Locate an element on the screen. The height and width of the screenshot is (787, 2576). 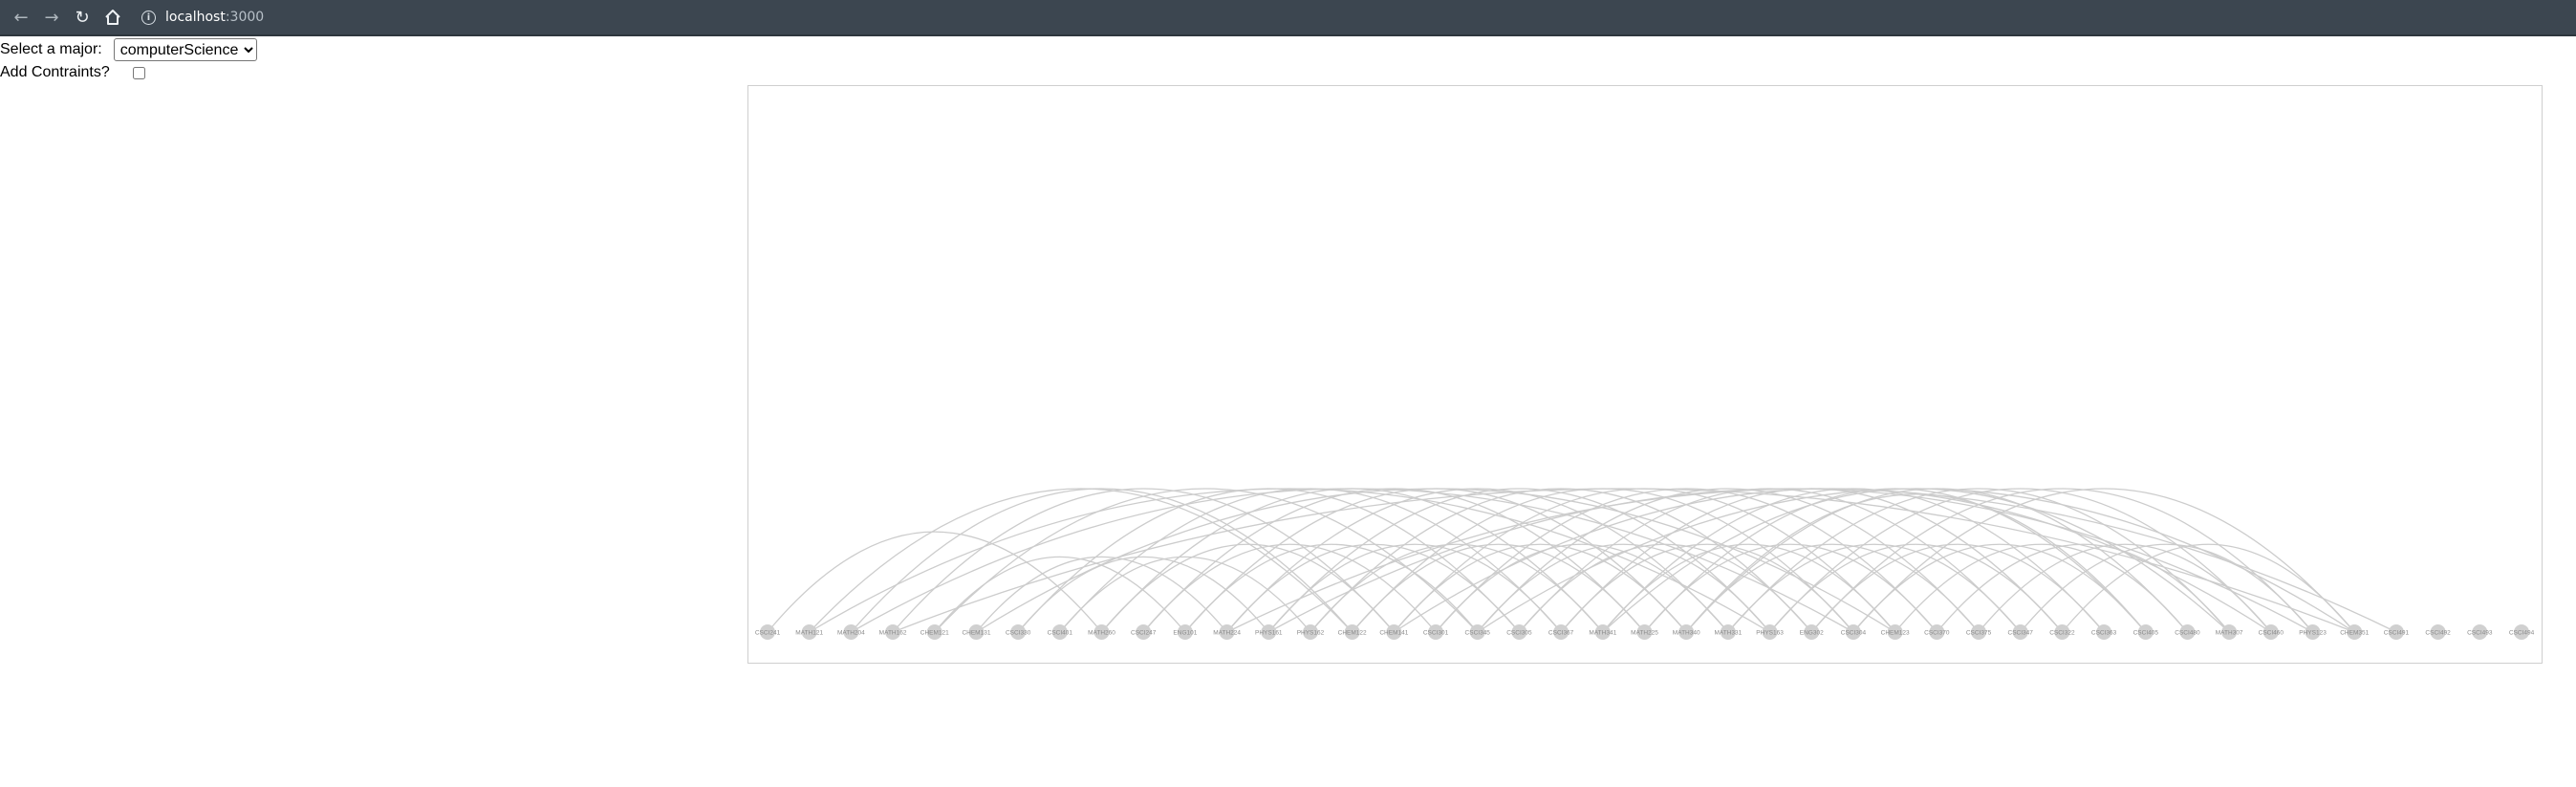
arc-links is located at coordinates (1582, 561).